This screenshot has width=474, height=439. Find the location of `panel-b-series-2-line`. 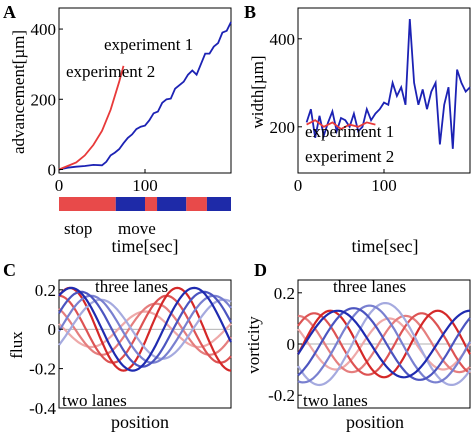

panel-b-series-2-line is located at coordinates (341, 125).